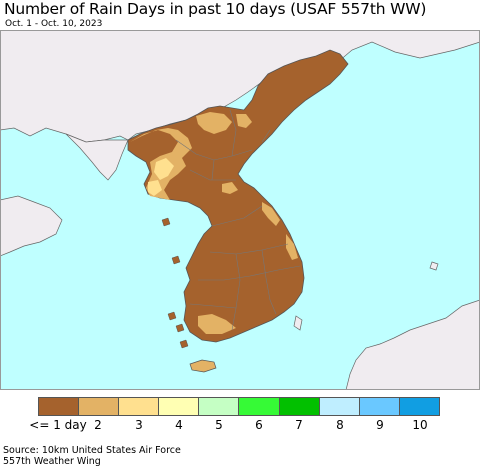  I want to click on legend-label: 2, so click(98, 425).